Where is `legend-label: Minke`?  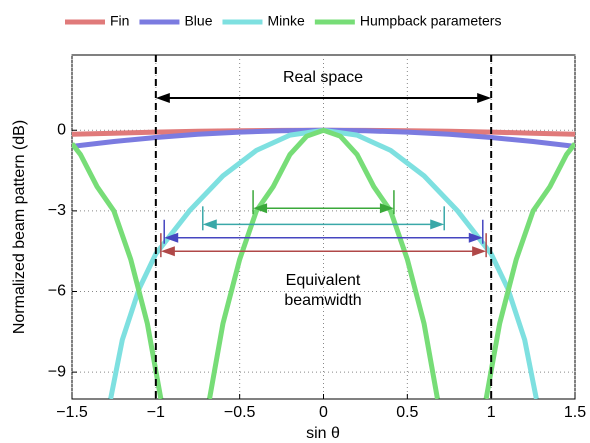
legend-label: Minke is located at coordinates (286, 21).